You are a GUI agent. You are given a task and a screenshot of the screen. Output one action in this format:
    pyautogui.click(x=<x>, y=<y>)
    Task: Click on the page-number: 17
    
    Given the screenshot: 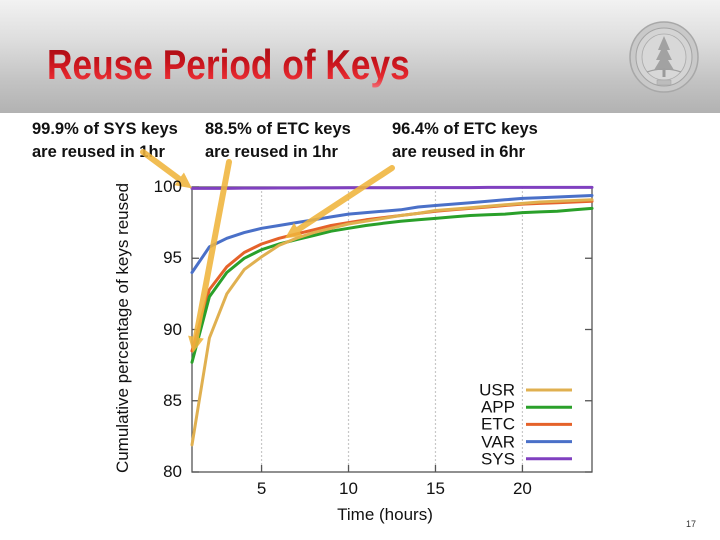 What is the action you would take?
    pyautogui.click(x=691, y=524)
    